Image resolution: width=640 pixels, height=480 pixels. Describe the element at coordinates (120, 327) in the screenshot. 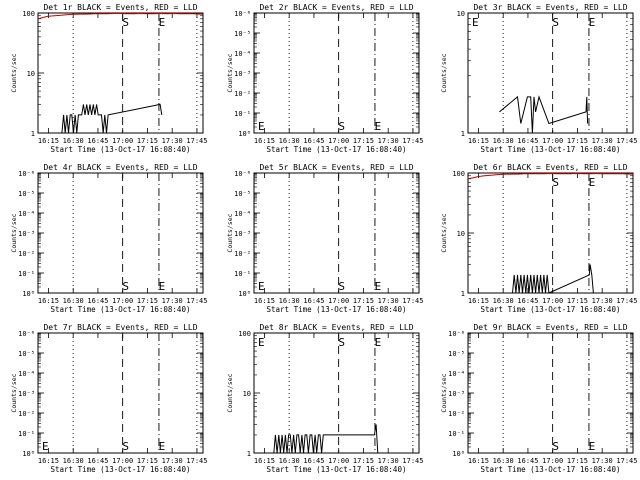

I see `panel-title: Det 7r BLACK = Events, RED = LLD` at that location.